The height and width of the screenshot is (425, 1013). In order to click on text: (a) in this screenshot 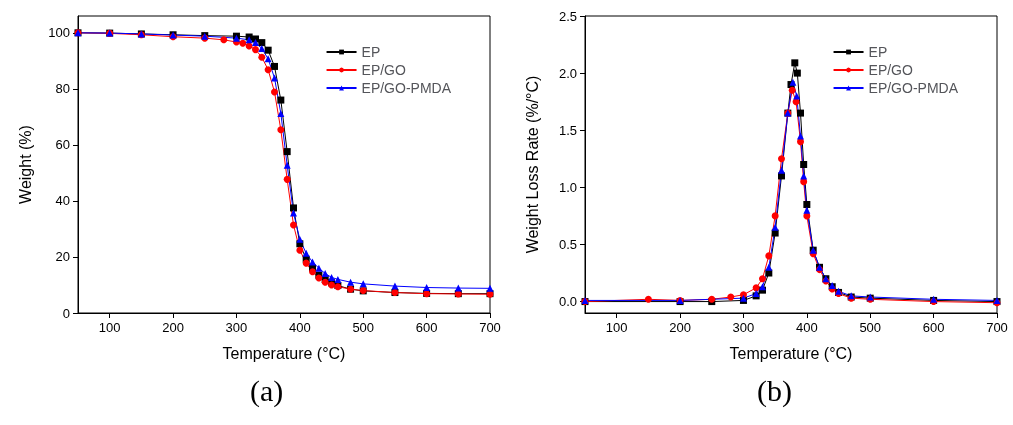, I will do `click(267, 390)`.